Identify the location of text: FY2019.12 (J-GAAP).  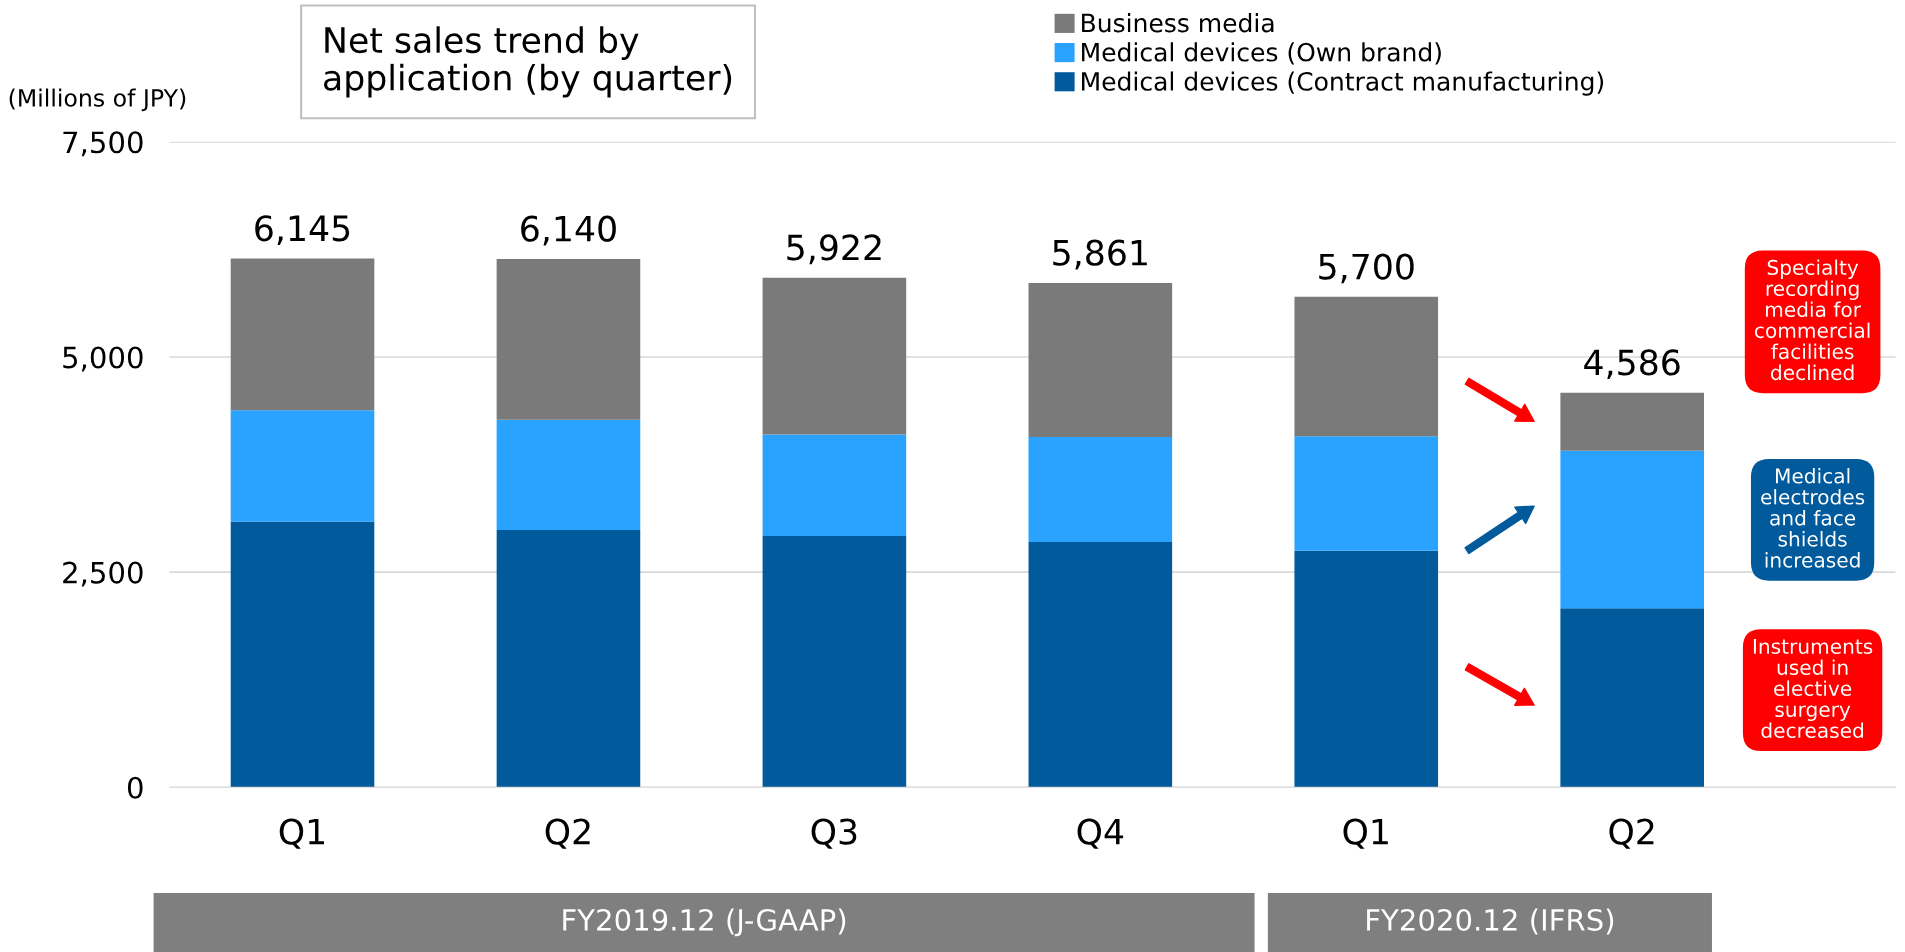
(704, 922).